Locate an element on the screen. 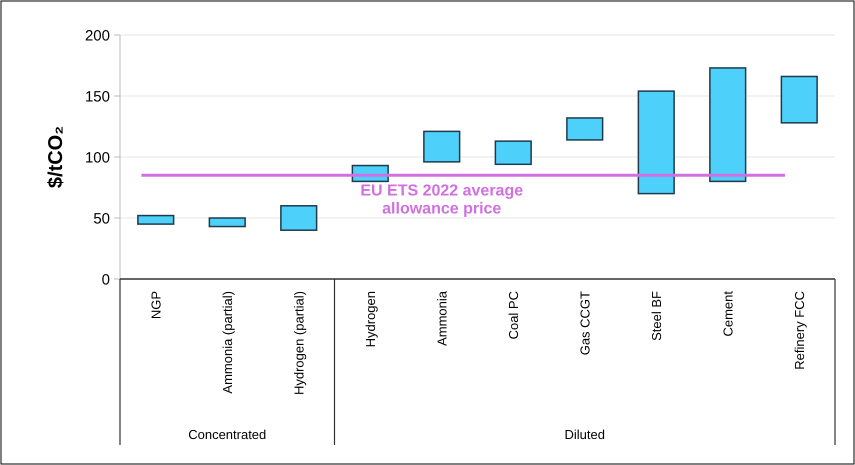  x-tick-label: Hydrogen is located at coordinates (370, 319).